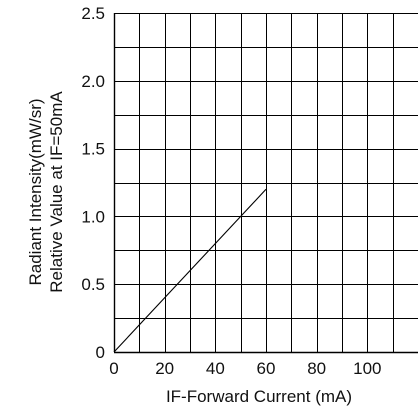 The width and height of the screenshot is (418, 416). Describe the element at coordinates (56, 192) in the screenshot. I see `y-axis-title-line-2: Relative Value at IF=50mA` at that location.